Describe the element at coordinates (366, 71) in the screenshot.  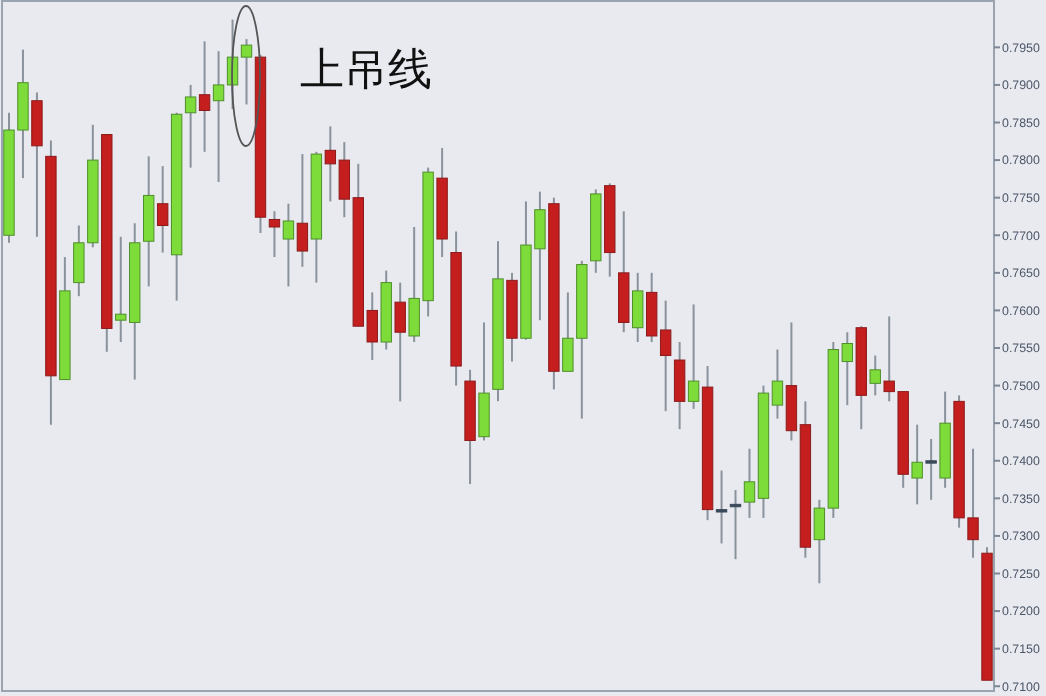
I see `annotation: 上吊线` at that location.